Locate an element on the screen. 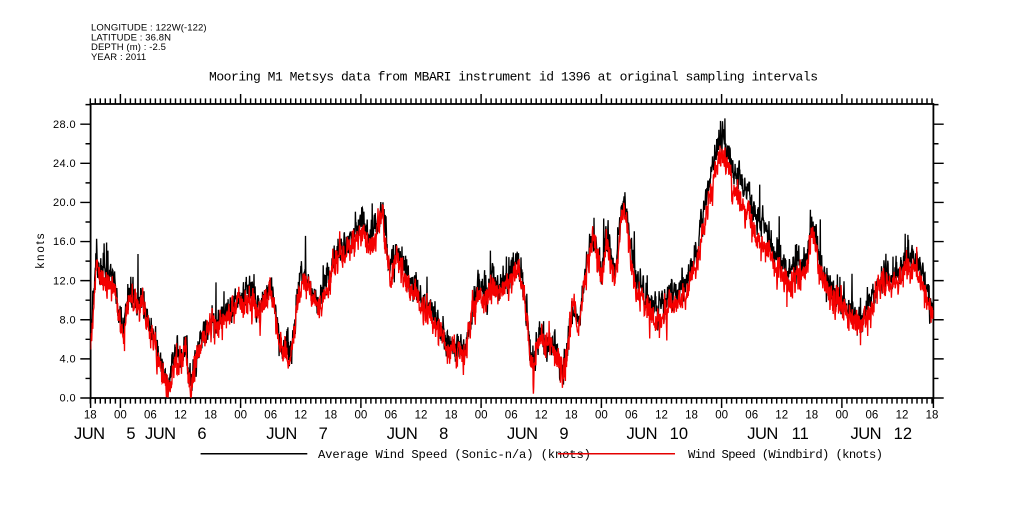  svg-text: 24.0 is located at coordinates (64, 164).